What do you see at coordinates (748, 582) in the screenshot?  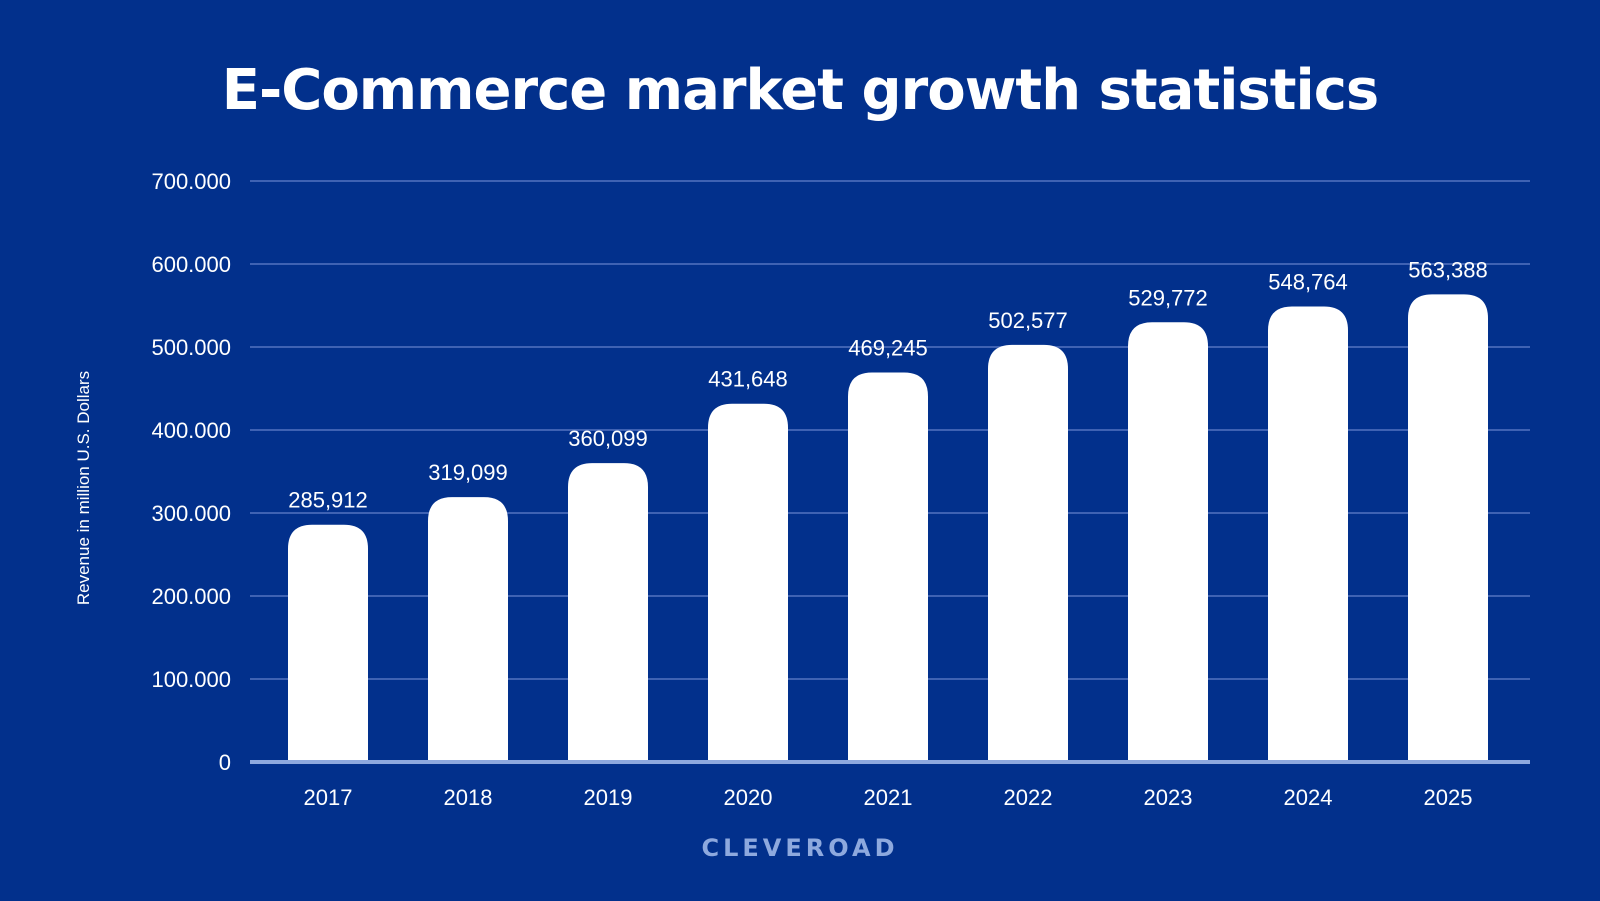 I see `bar-2020` at bounding box center [748, 582].